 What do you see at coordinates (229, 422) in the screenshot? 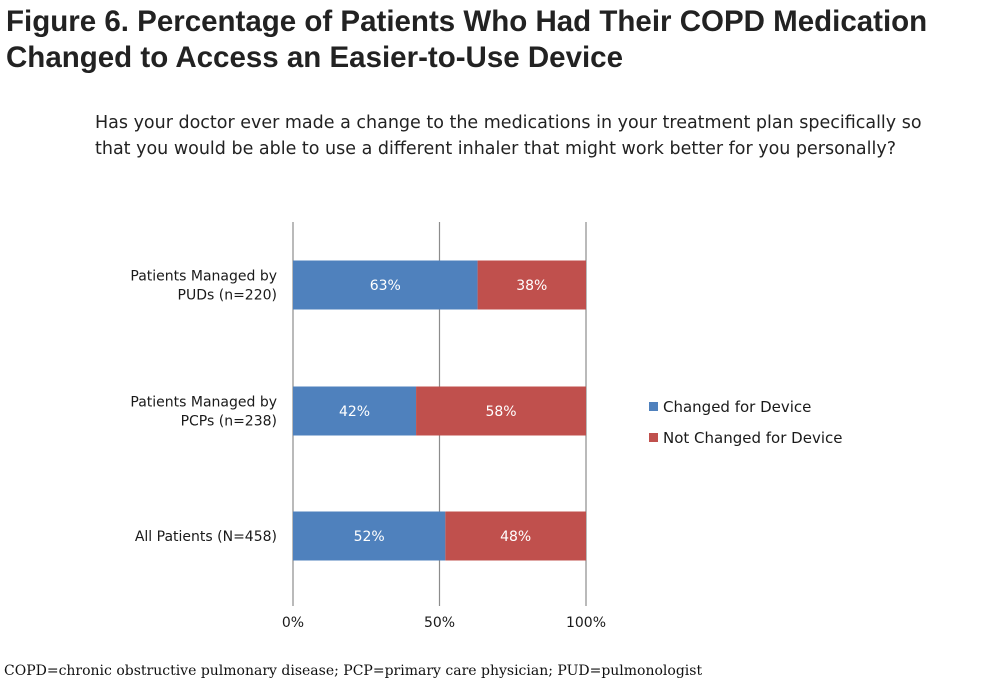
I see `category-label: PCPs (n=238)` at bounding box center [229, 422].